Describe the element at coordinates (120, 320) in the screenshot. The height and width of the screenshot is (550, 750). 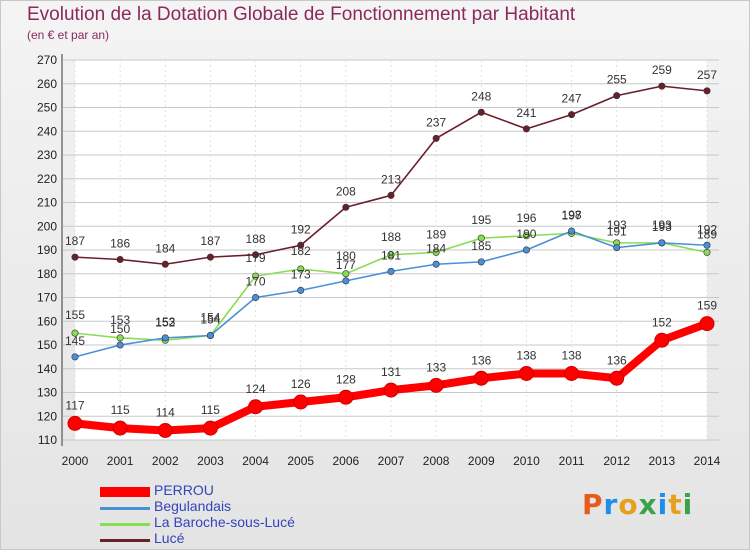
I see `data-label-la-baroche-sous-luc-: 153` at that location.